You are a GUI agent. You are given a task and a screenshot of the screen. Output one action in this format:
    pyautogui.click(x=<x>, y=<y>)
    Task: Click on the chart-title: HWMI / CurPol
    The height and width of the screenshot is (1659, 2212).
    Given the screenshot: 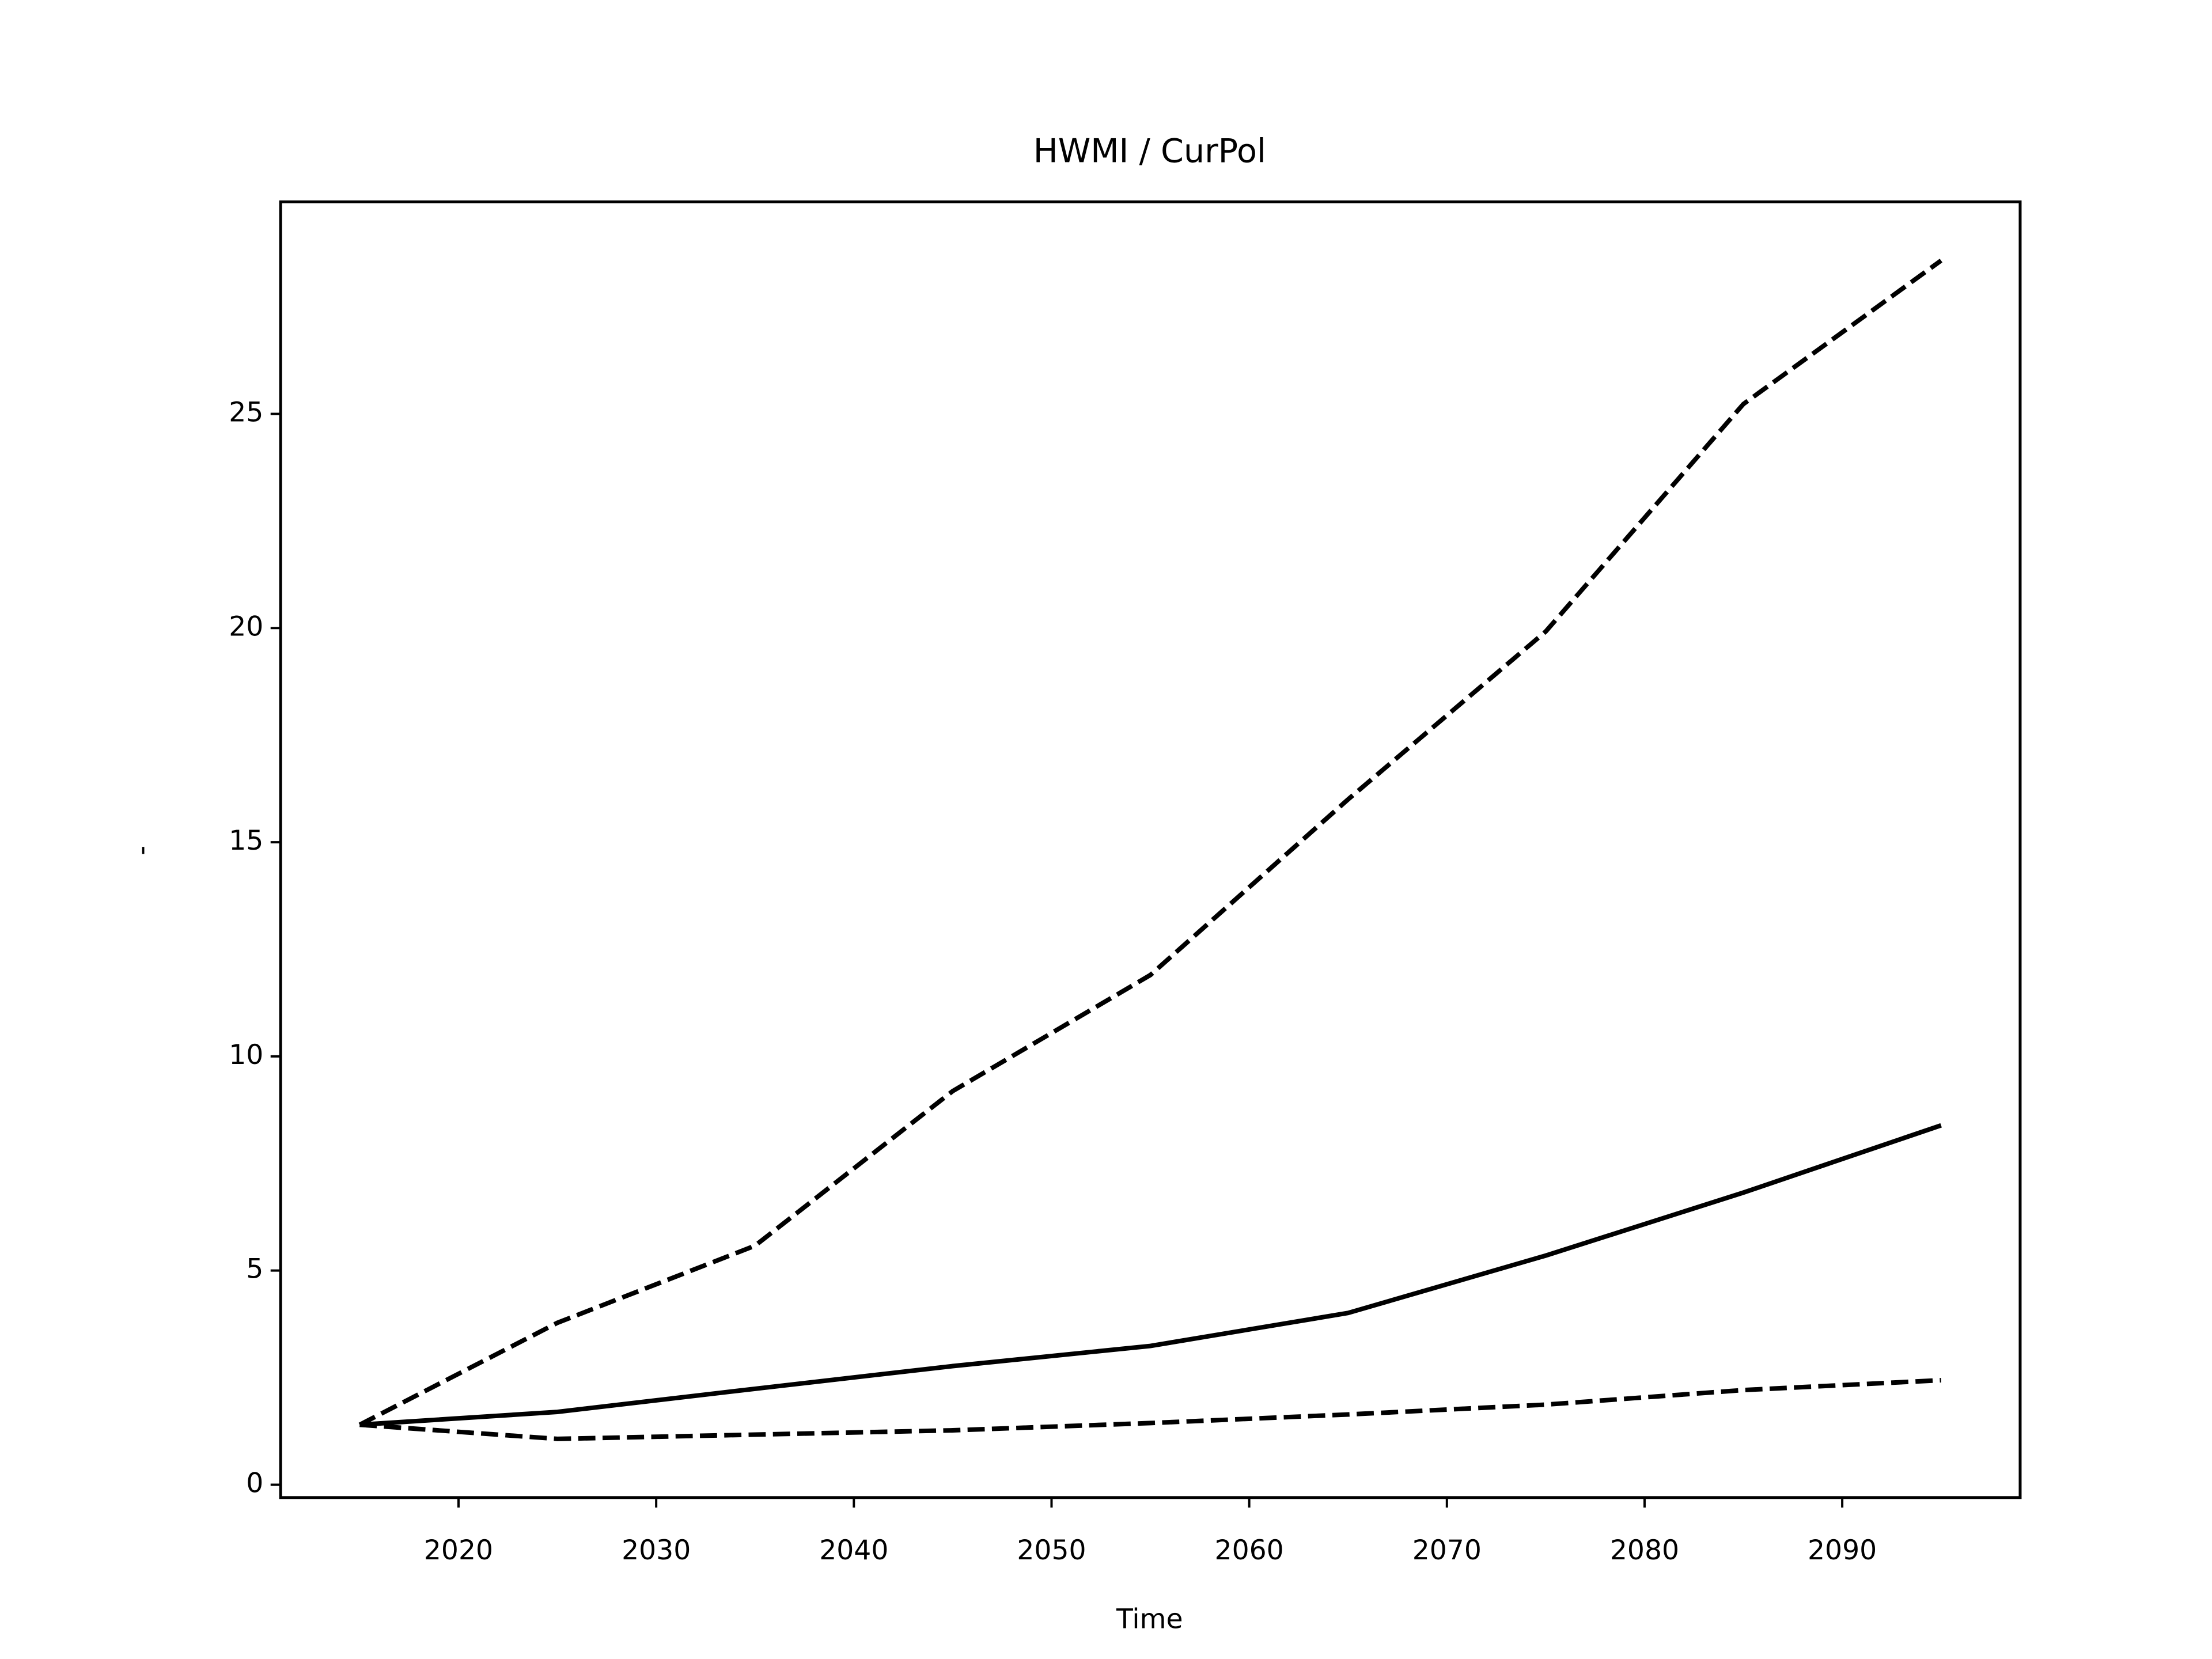 What is the action you would take?
    pyautogui.click(x=1149, y=151)
    